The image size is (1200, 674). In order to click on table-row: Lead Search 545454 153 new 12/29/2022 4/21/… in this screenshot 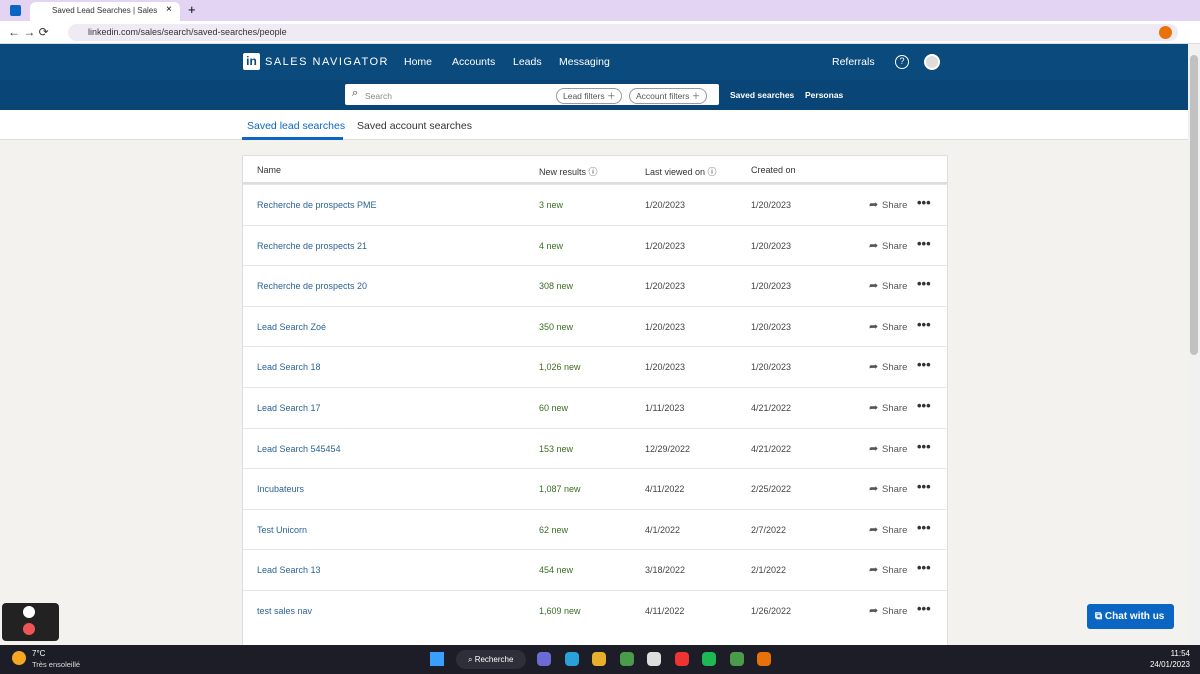, I will do `click(595, 448)`.